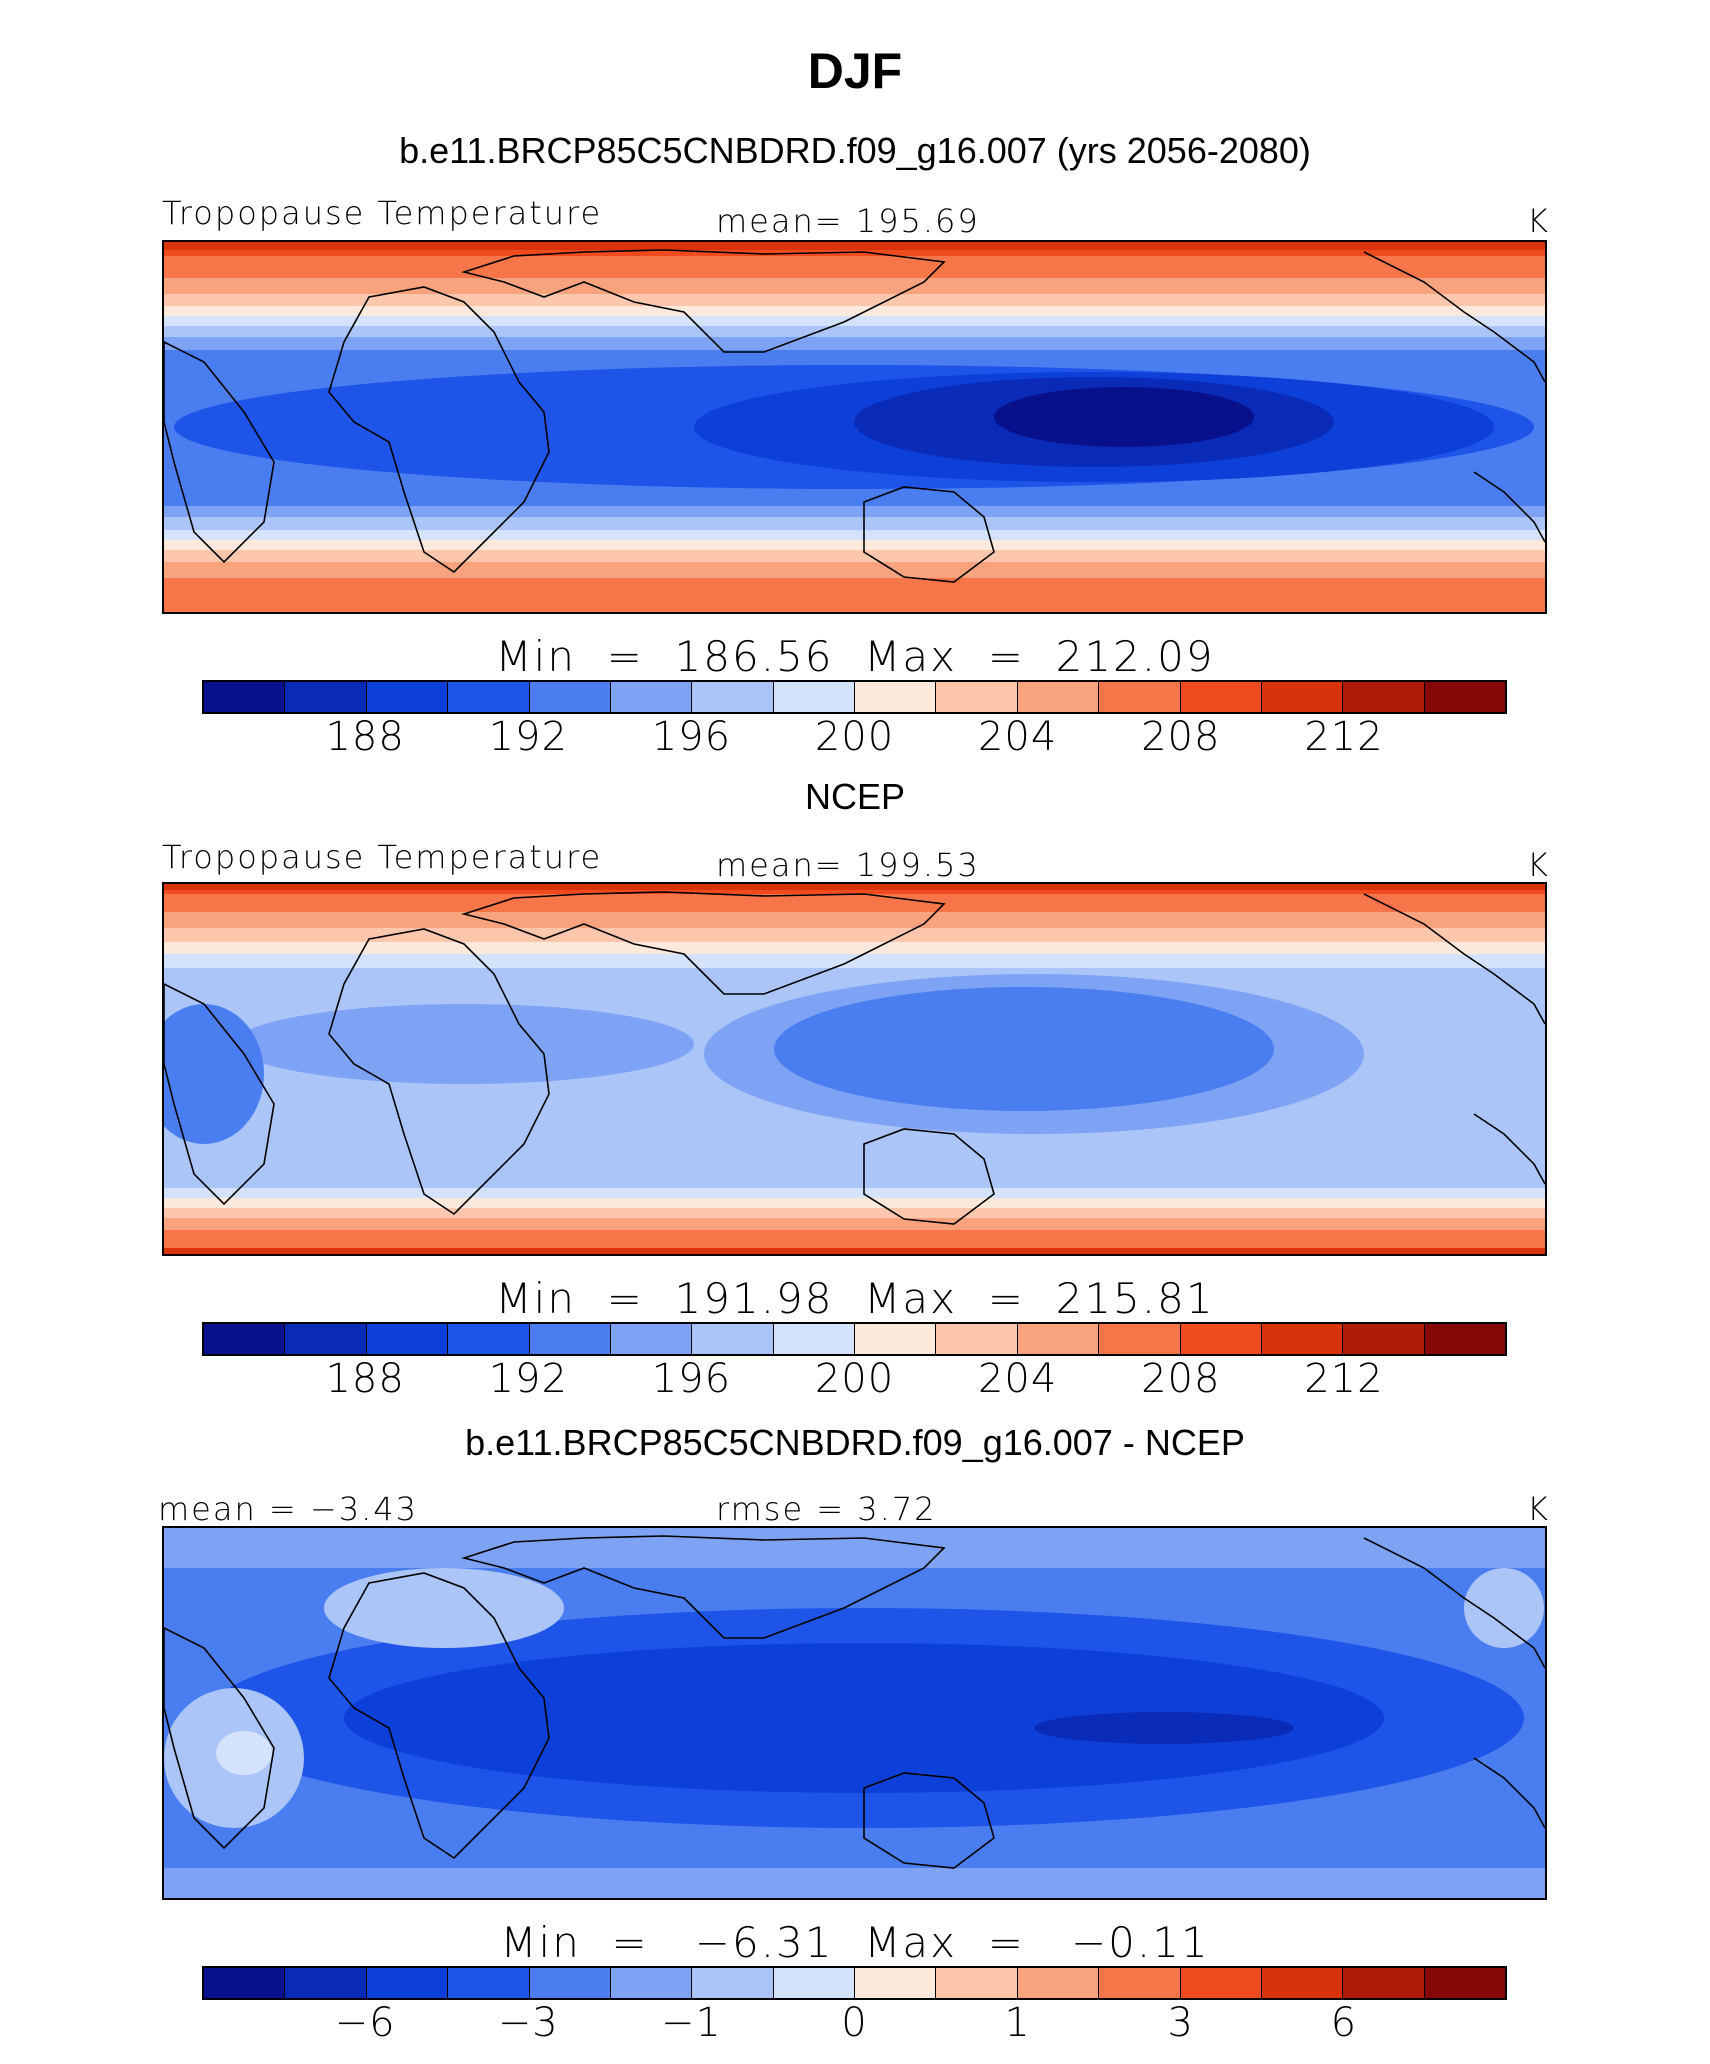 Image resolution: width=1710 pixels, height=2064 pixels. I want to click on panel-3-contour-field, so click(854, 1713).